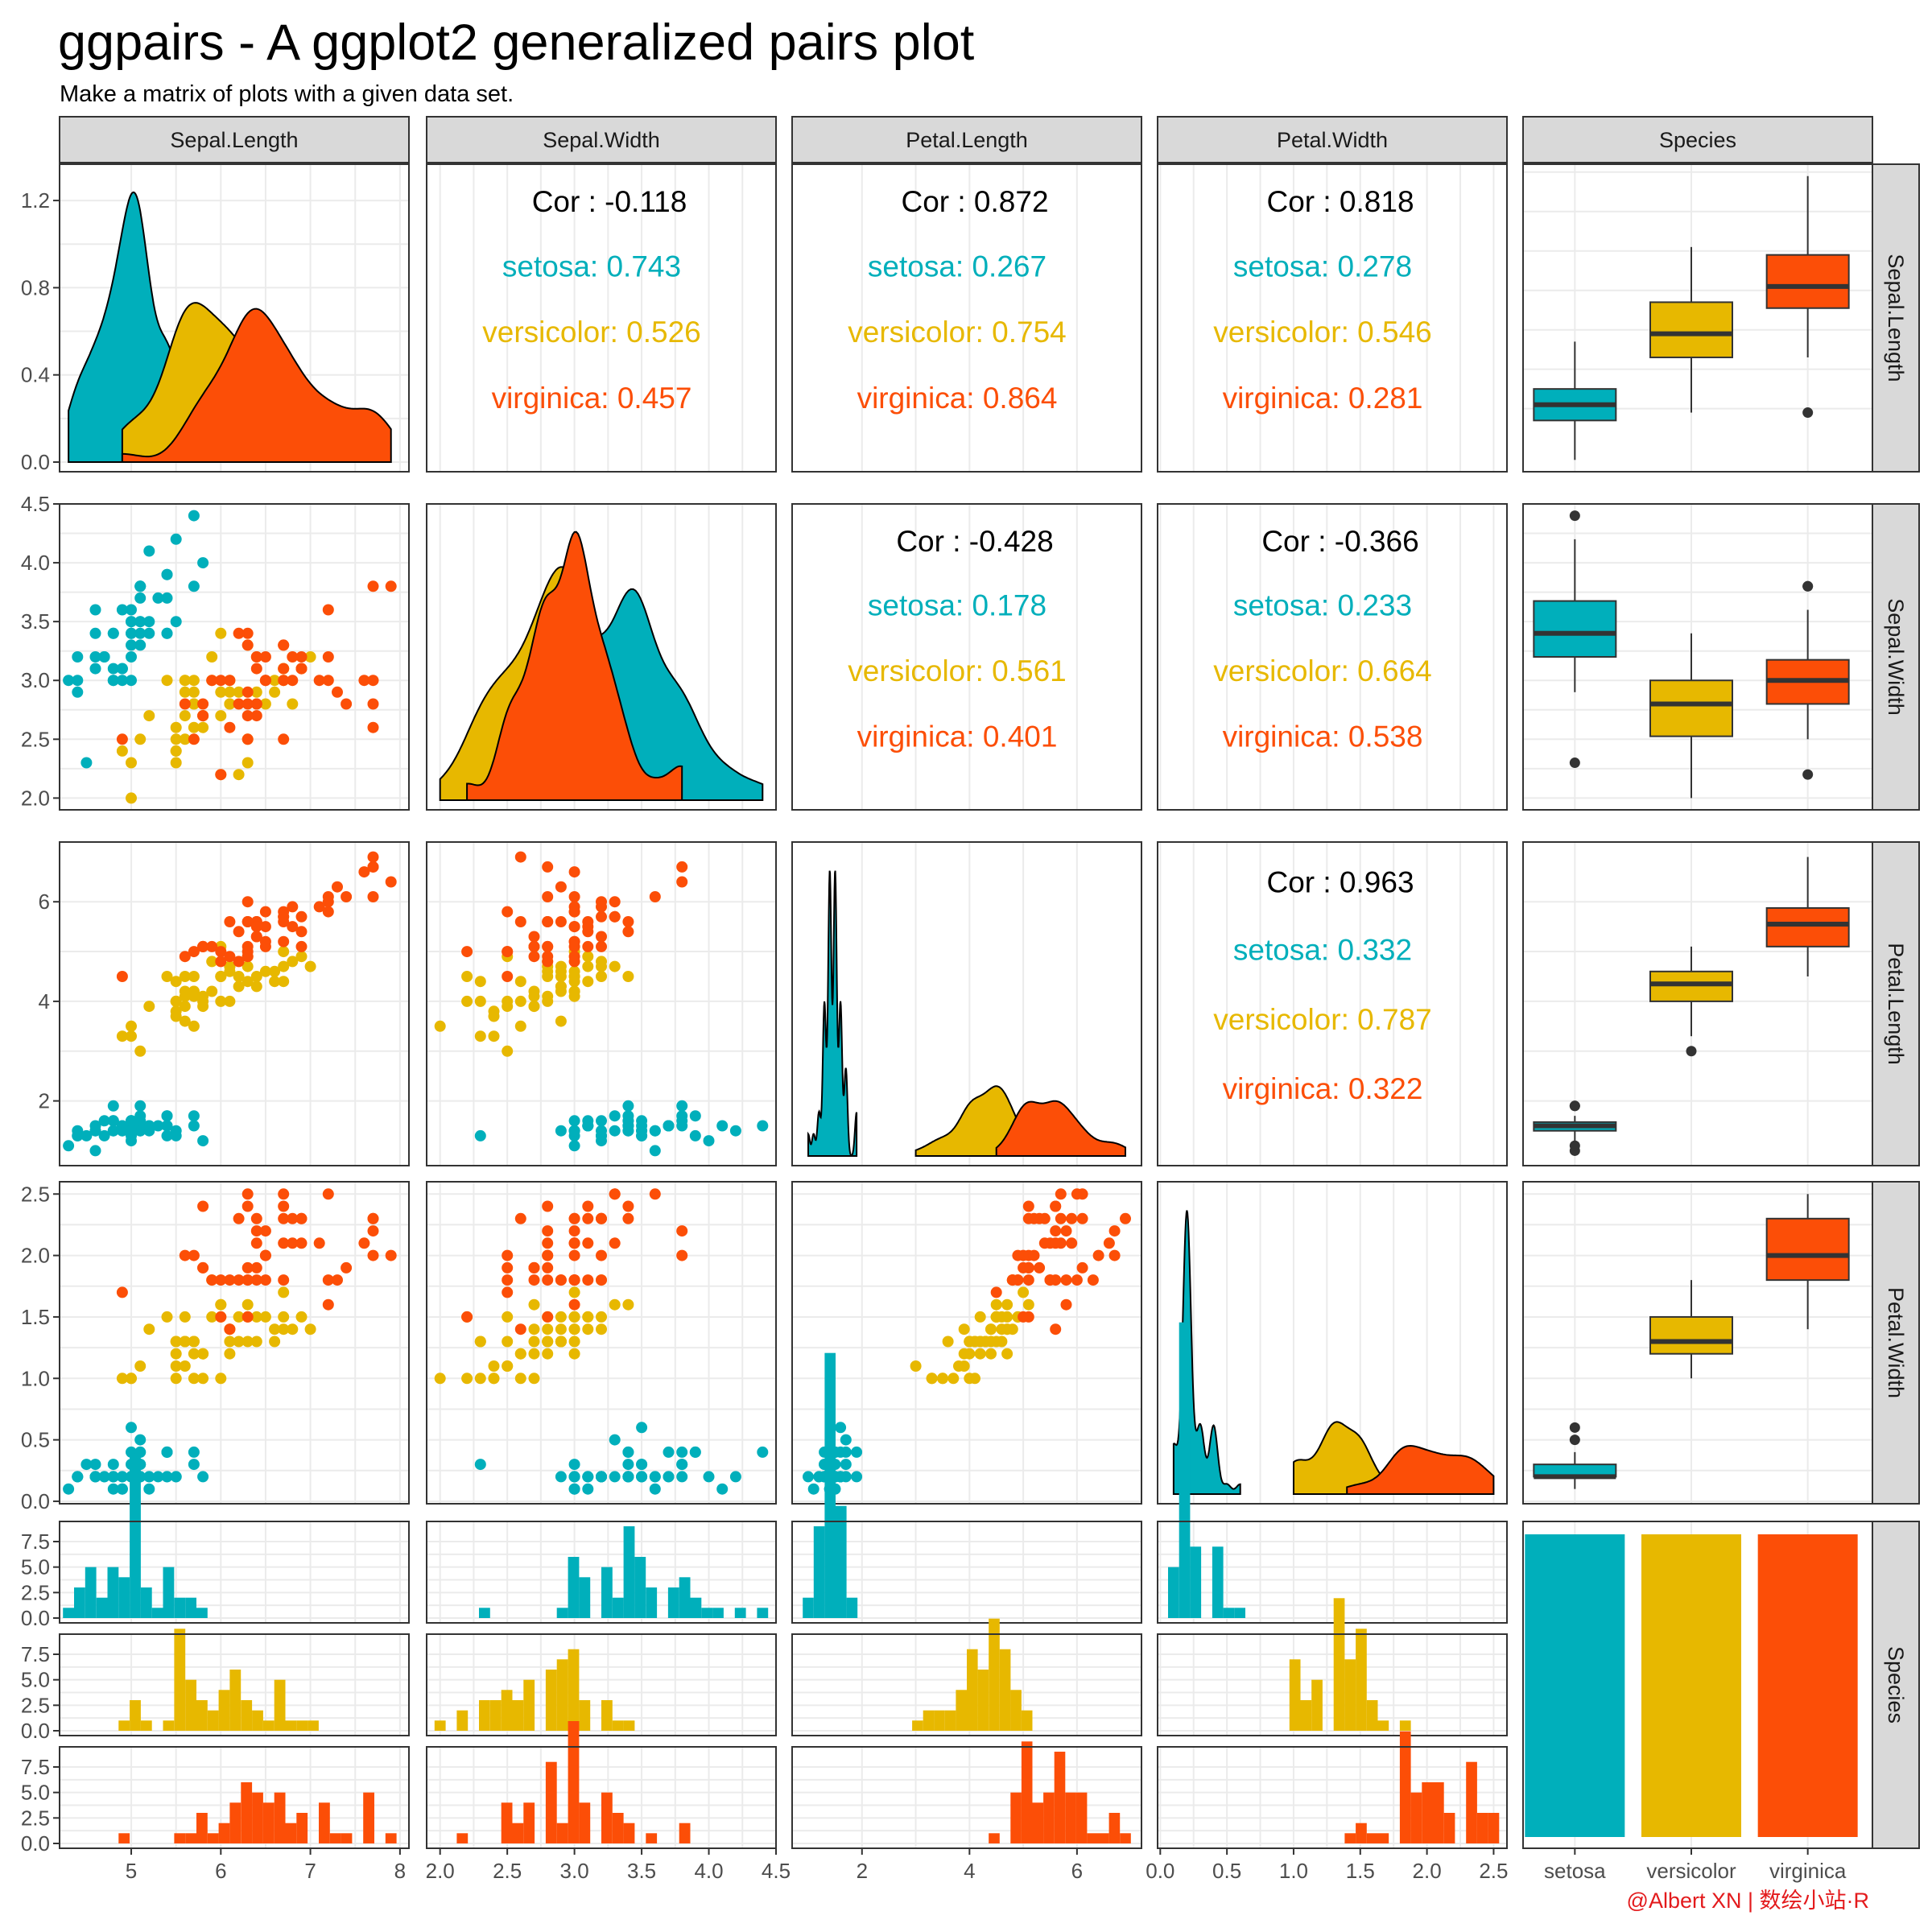 Image resolution: width=1932 pixels, height=1932 pixels. I want to click on x-tick-label: 7, so click(310, 1871).